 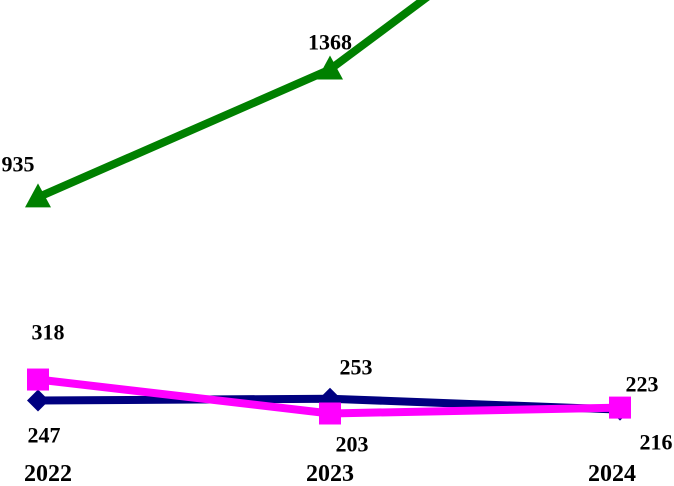 What do you see at coordinates (352, 443) in the screenshot?
I see `data-label-2-1: 203` at bounding box center [352, 443].